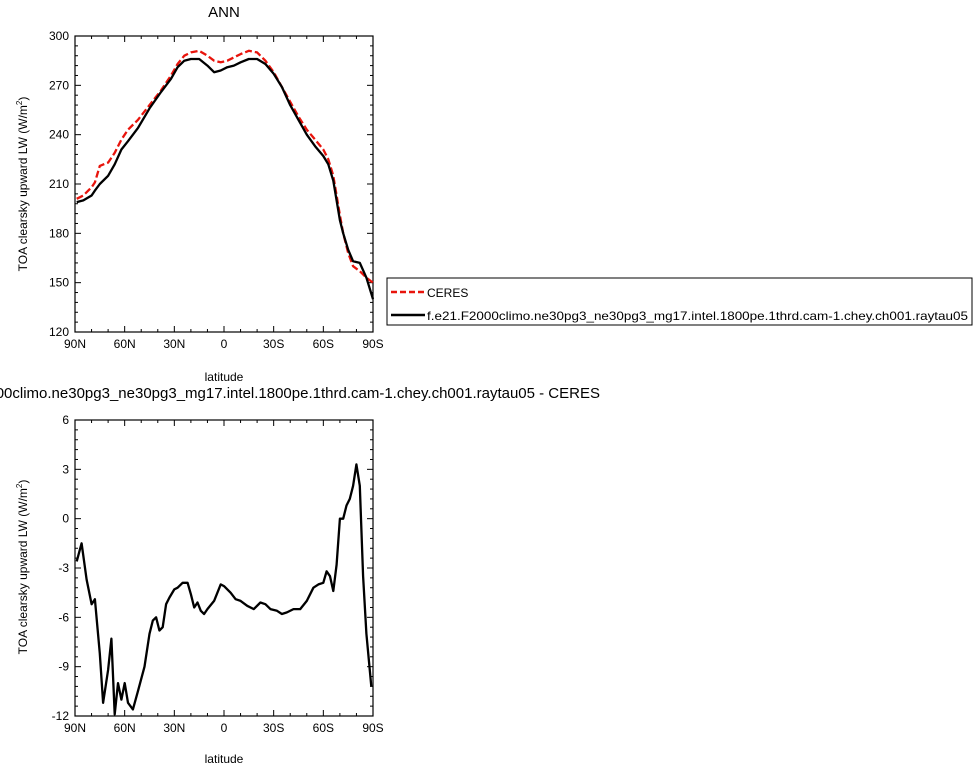  I want to click on bottom-y-tick-label: 6, so click(65, 420).